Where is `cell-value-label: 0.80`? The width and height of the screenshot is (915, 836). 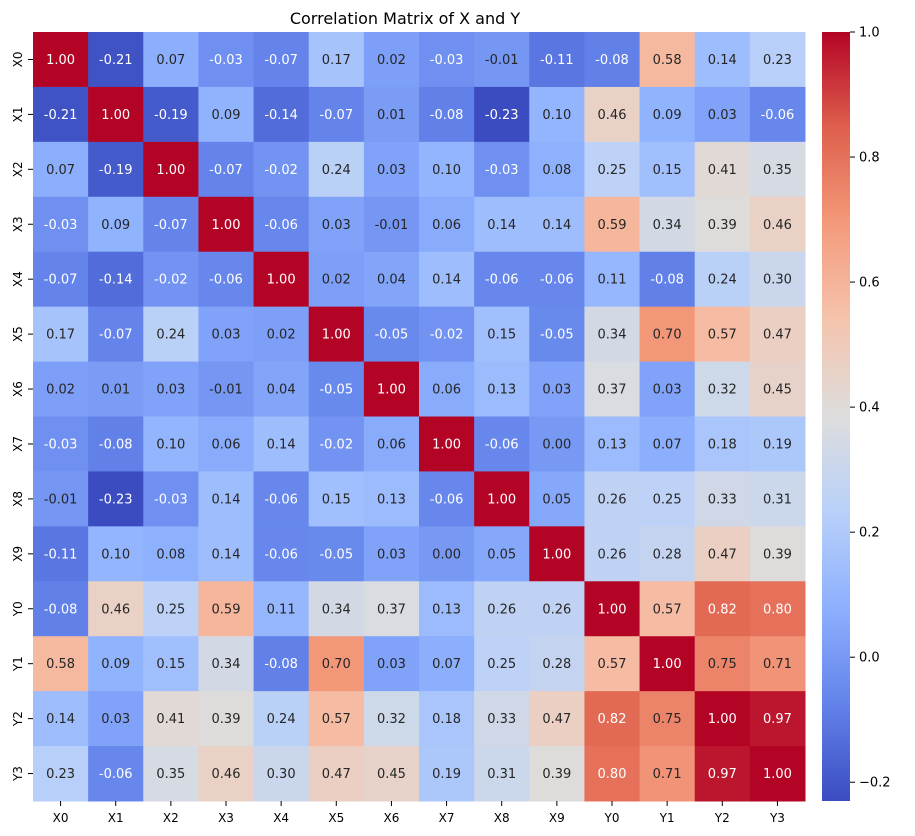
cell-value-label: 0.80 is located at coordinates (777, 609).